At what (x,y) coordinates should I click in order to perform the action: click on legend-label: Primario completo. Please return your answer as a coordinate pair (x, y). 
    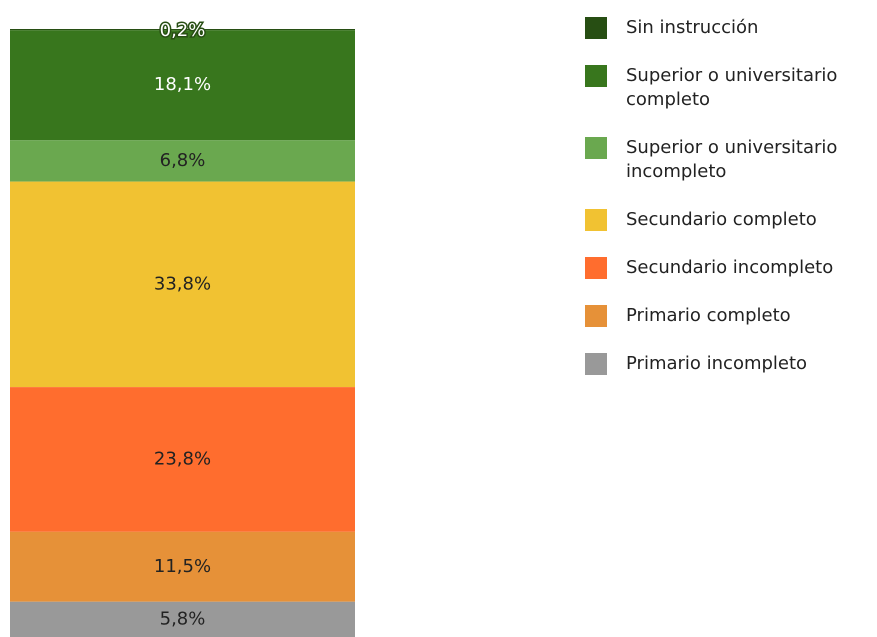
    Looking at the image, I should click on (708, 315).